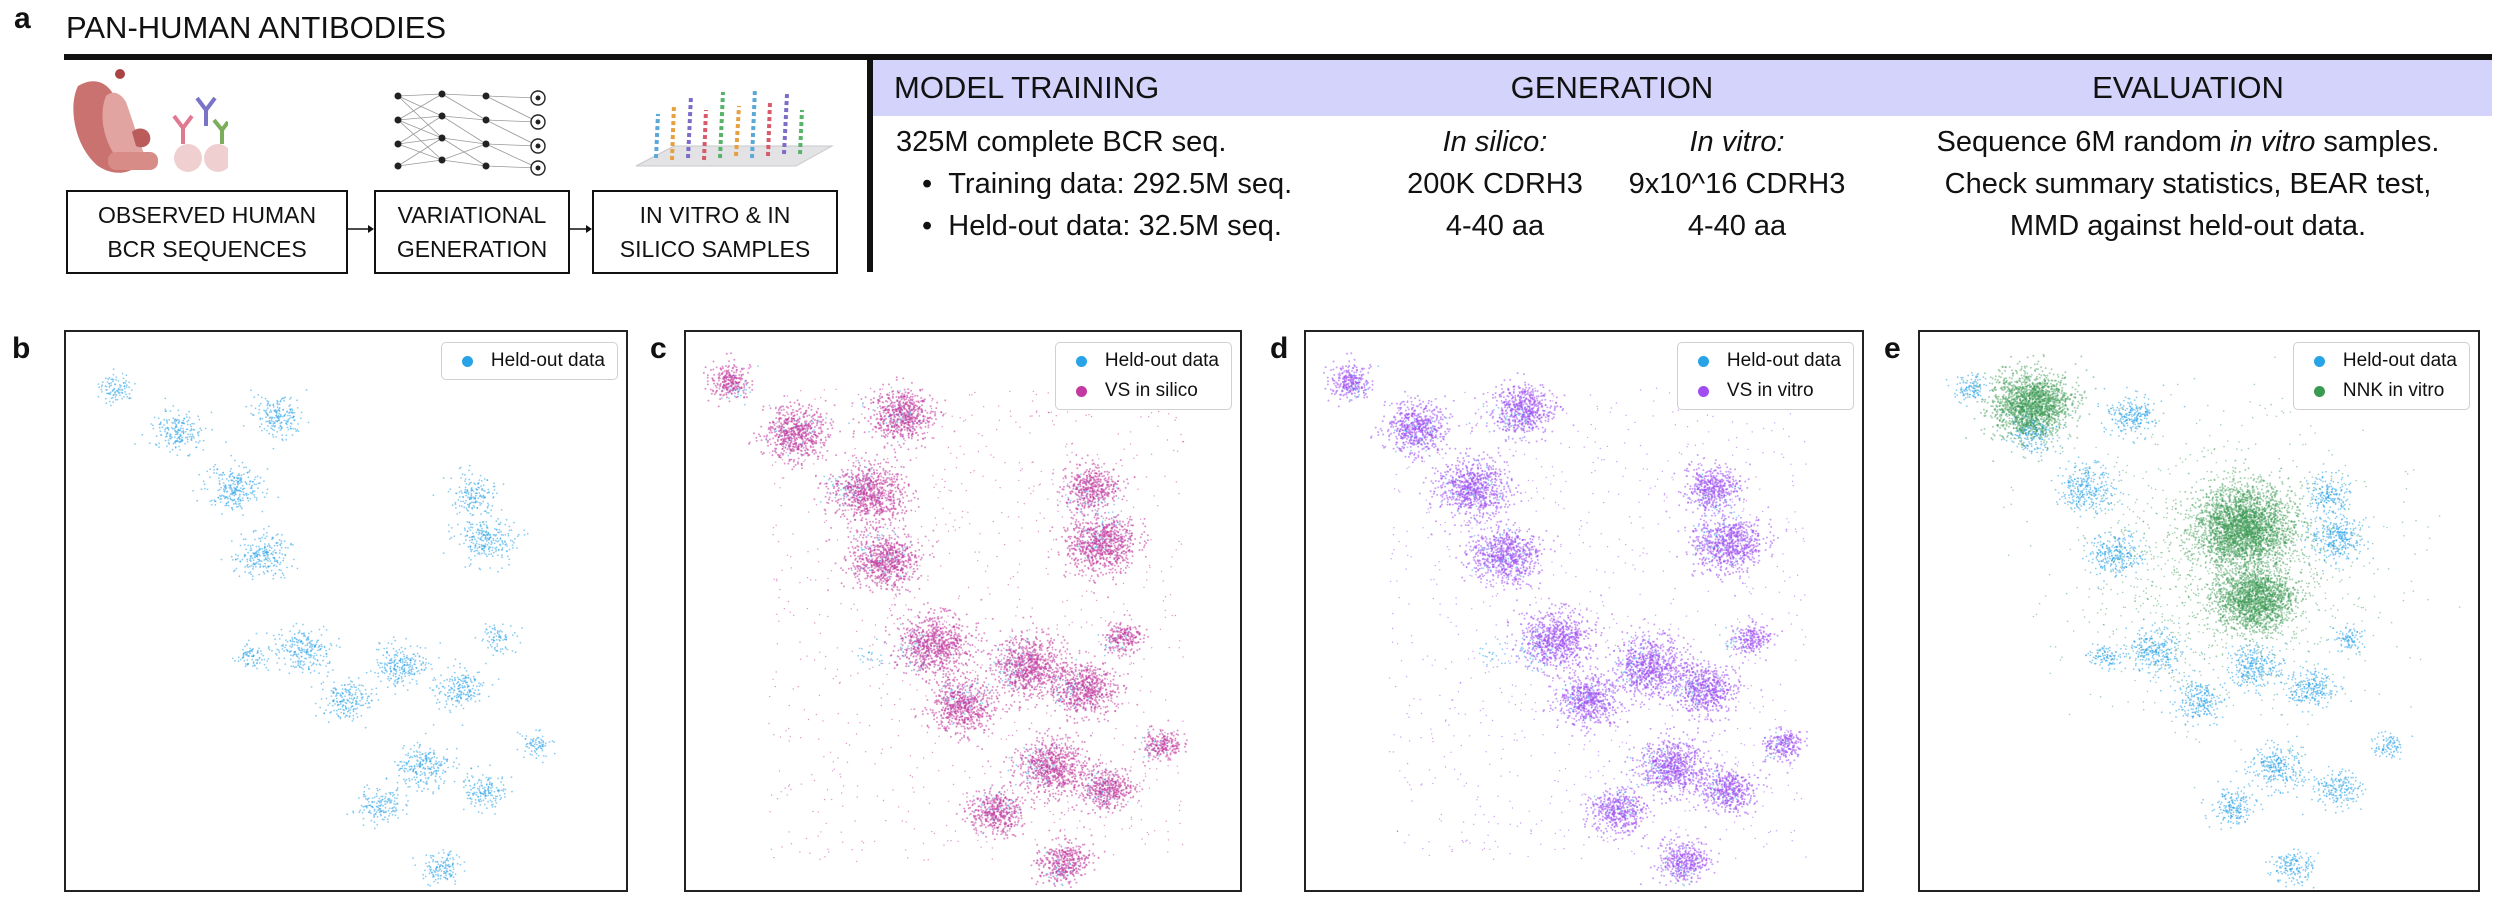 Image resolution: width=2500 pixels, height=897 pixels. What do you see at coordinates (2188, 142) in the screenshot?
I see `evaluation-line-1: Sequence 6M random in vitro samples.` at bounding box center [2188, 142].